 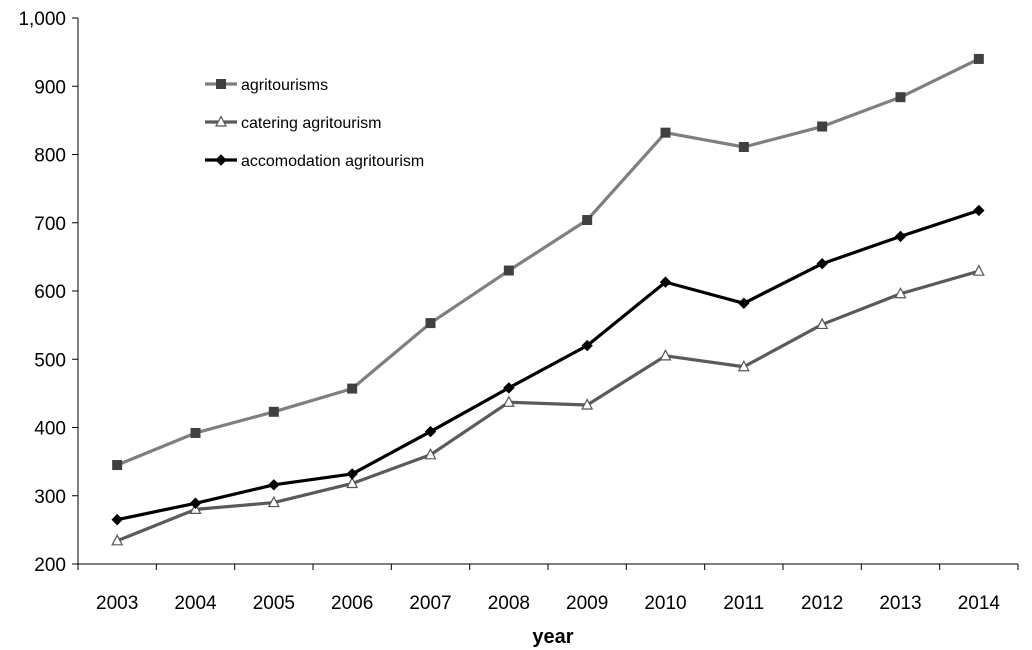 What do you see at coordinates (332, 161) in the screenshot?
I see `legend-label: accomodation agritourism` at bounding box center [332, 161].